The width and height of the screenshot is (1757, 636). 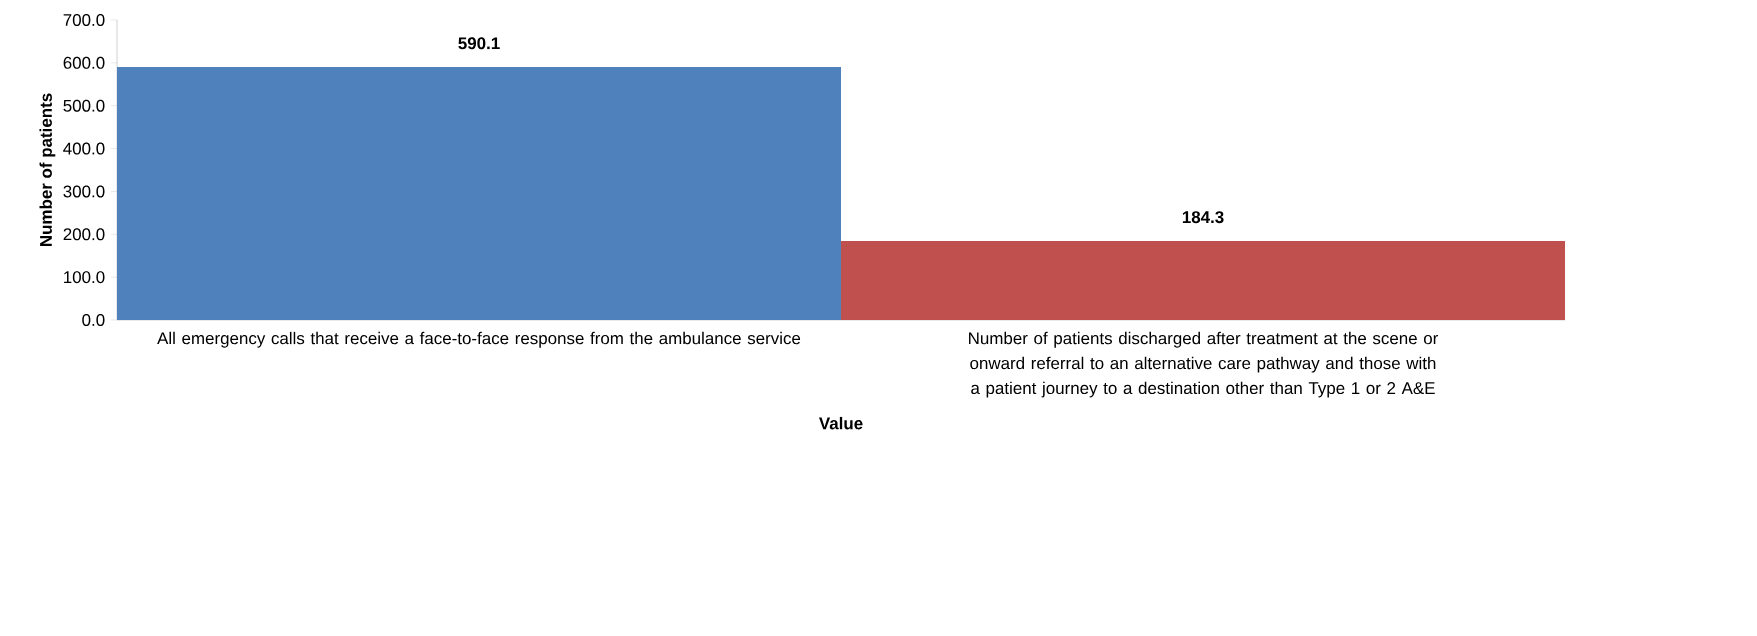 What do you see at coordinates (84, 234) in the screenshot?
I see `y-tick-label: 200.0` at bounding box center [84, 234].